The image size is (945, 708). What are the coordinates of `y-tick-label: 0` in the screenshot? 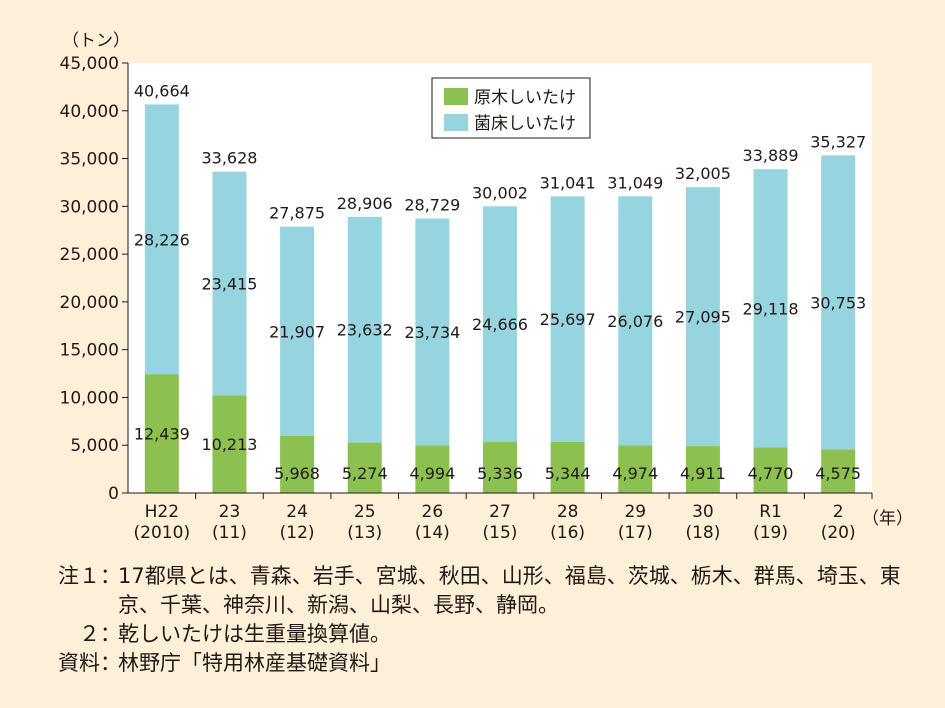 It's located at (113, 494).